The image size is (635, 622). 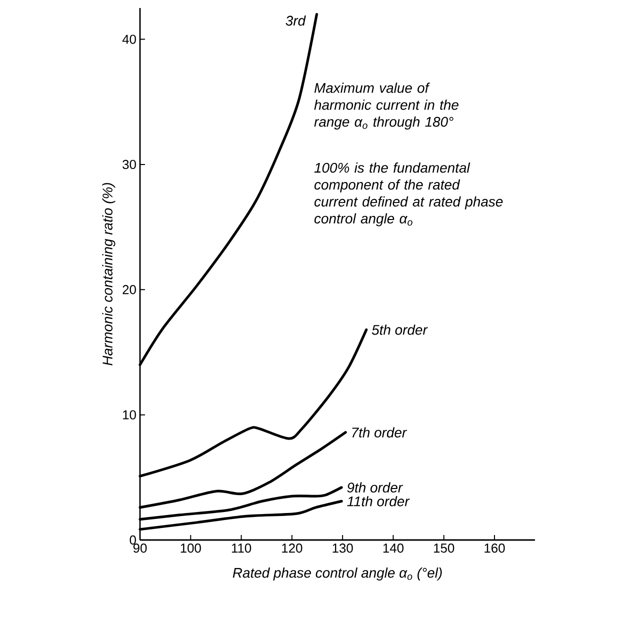 I want to click on x-tick-label: 120, so click(x=292, y=548).